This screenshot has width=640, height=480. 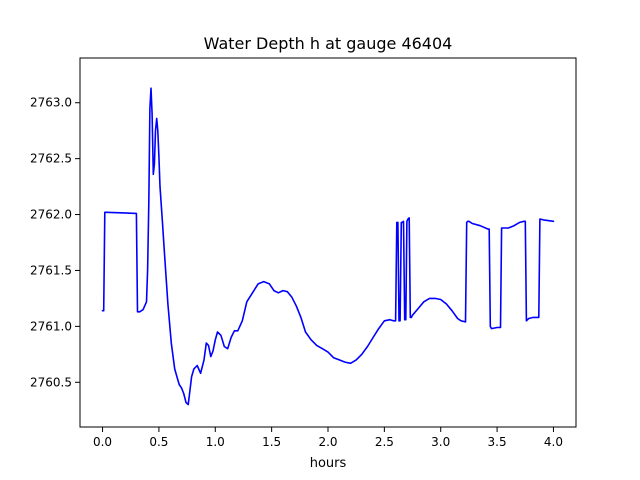 I want to click on x-tick-label: 4.0, so click(x=553, y=442).